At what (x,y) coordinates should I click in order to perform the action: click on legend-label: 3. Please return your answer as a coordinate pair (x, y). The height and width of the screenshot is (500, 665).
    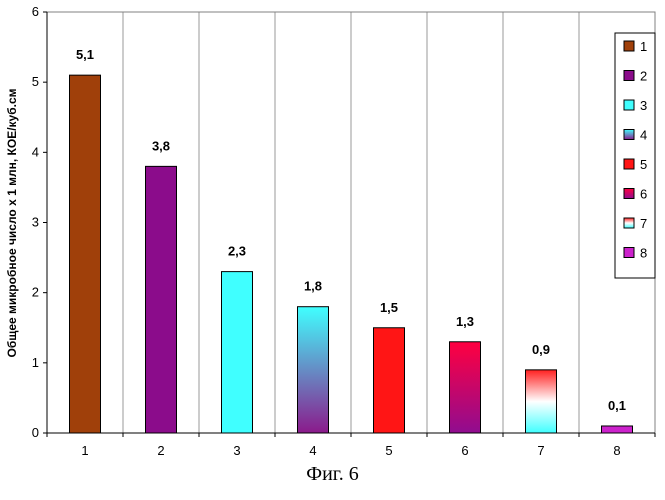
    Looking at the image, I should click on (643, 105).